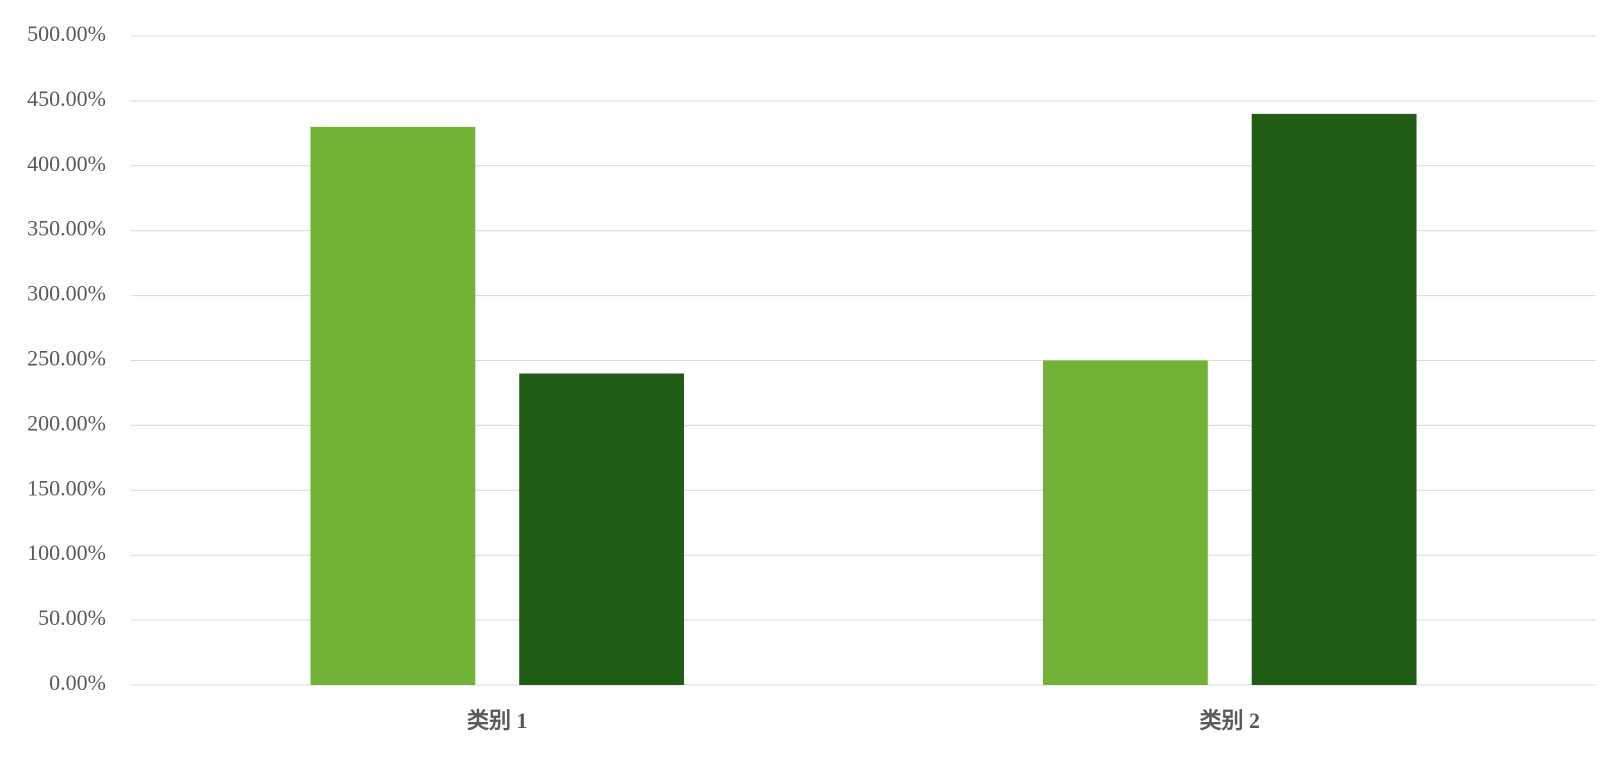  I want to click on y-tick-label: 100.00%, so click(66, 552).